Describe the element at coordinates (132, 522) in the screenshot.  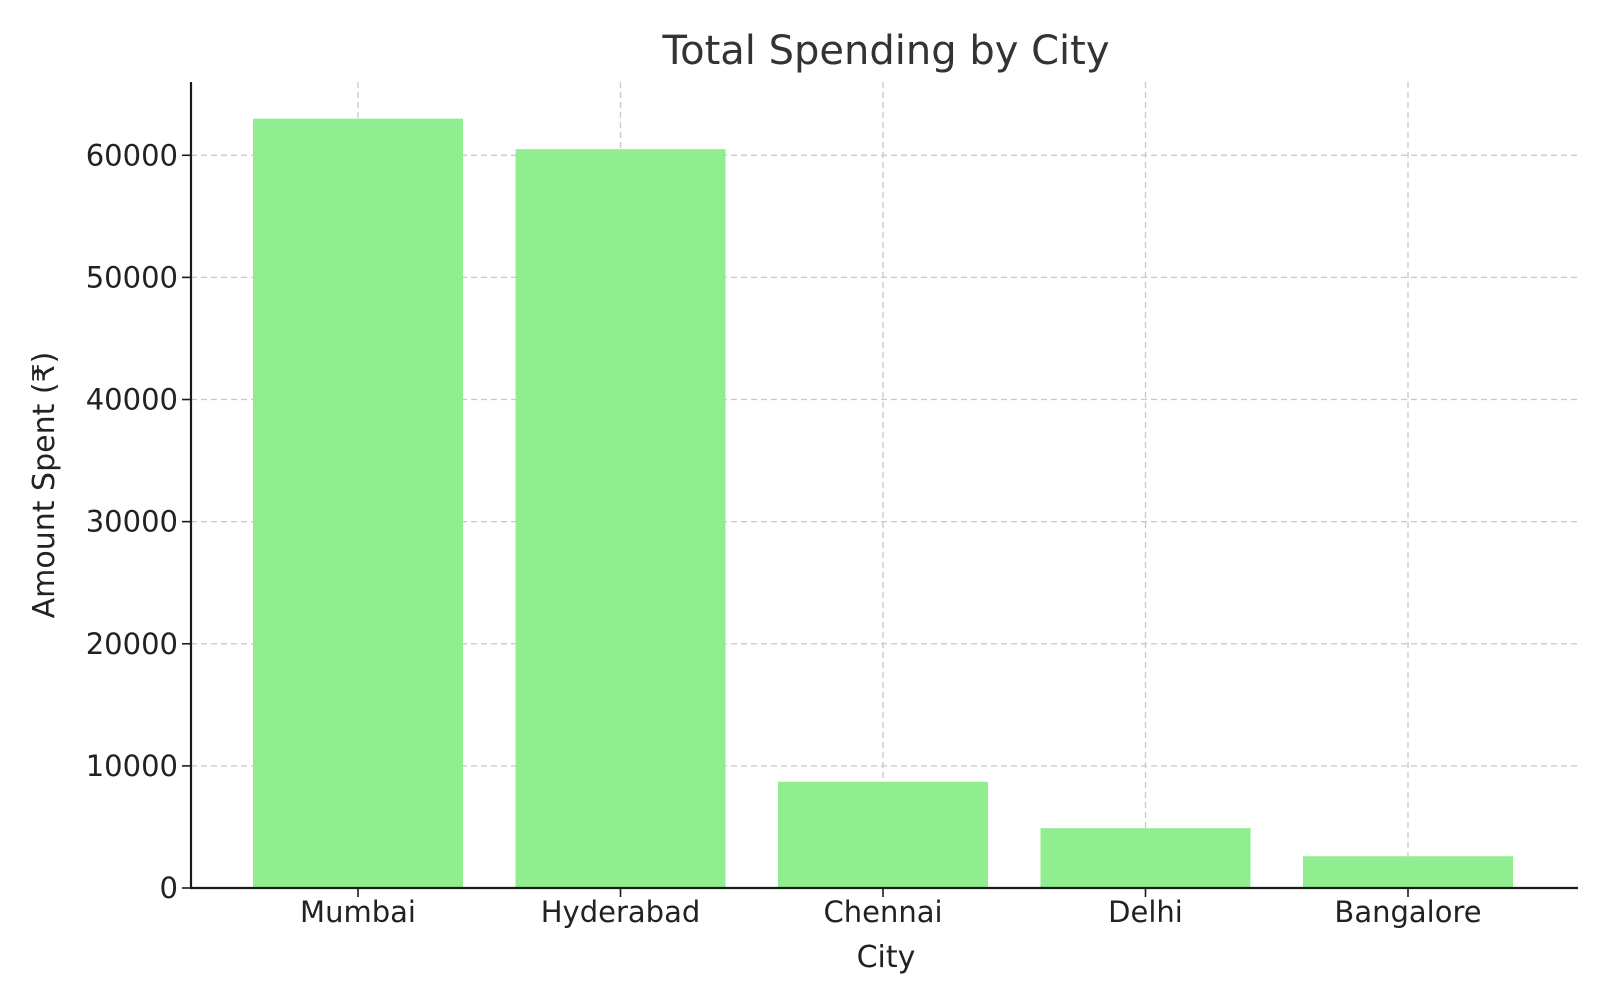
I see `y-tick-label: 30000` at that location.